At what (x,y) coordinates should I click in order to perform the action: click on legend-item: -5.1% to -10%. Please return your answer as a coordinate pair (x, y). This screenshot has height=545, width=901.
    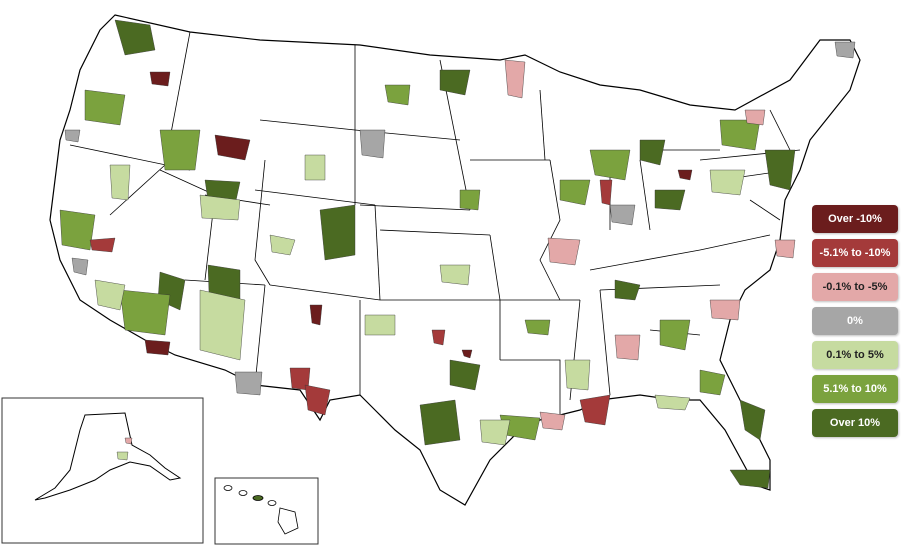
    Looking at the image, I should click on (855, 253).